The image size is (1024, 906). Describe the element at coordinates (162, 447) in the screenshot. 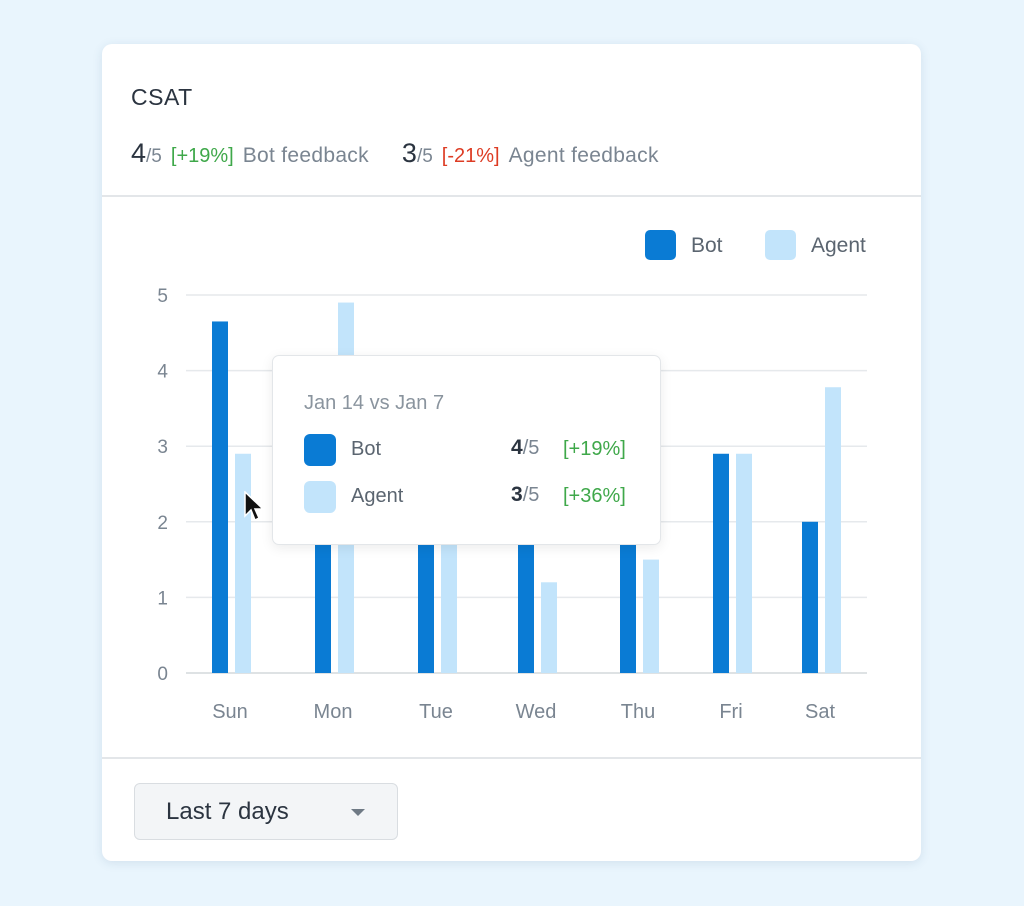

I see `y-tick-label: 3` at that location.